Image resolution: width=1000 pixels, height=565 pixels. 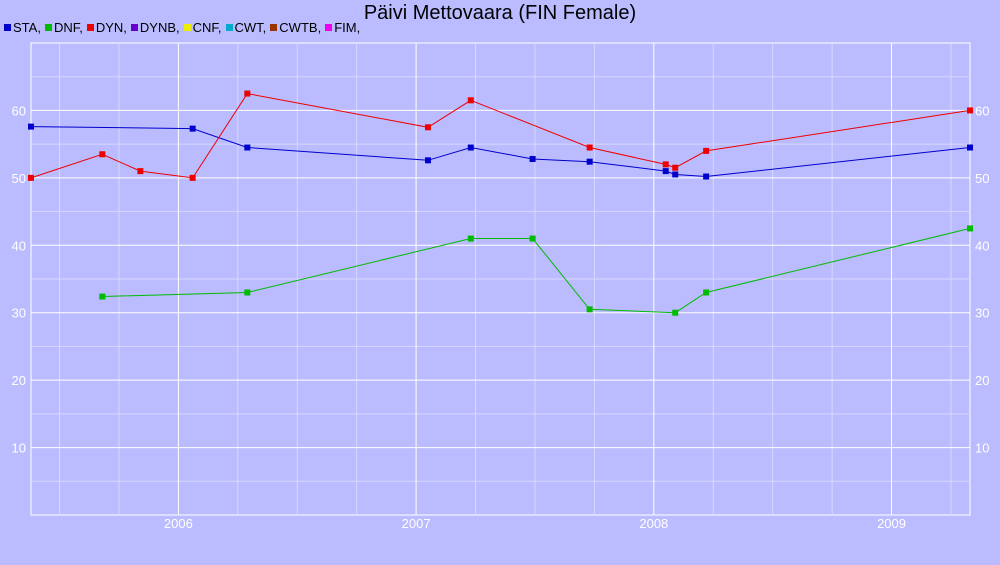 I want to click on y-tick-label-left: 40, so click(x=19, y=245).